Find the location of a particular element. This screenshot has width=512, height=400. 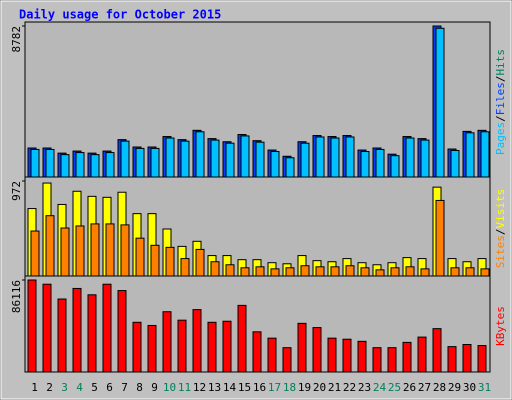

legend-entry: Pages is located at coordinates (500, 138).